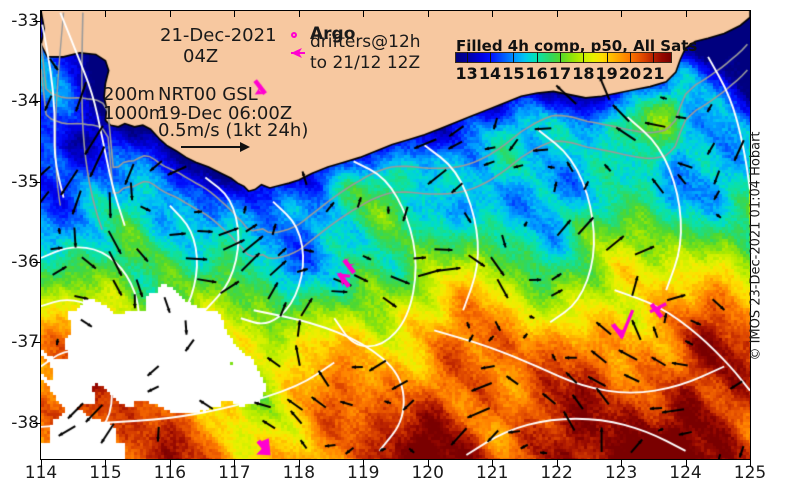 The height and width of the screenshot is (492, 791). I want to click on argo-legend-drifters: drifters@12h, so click(365, 42).